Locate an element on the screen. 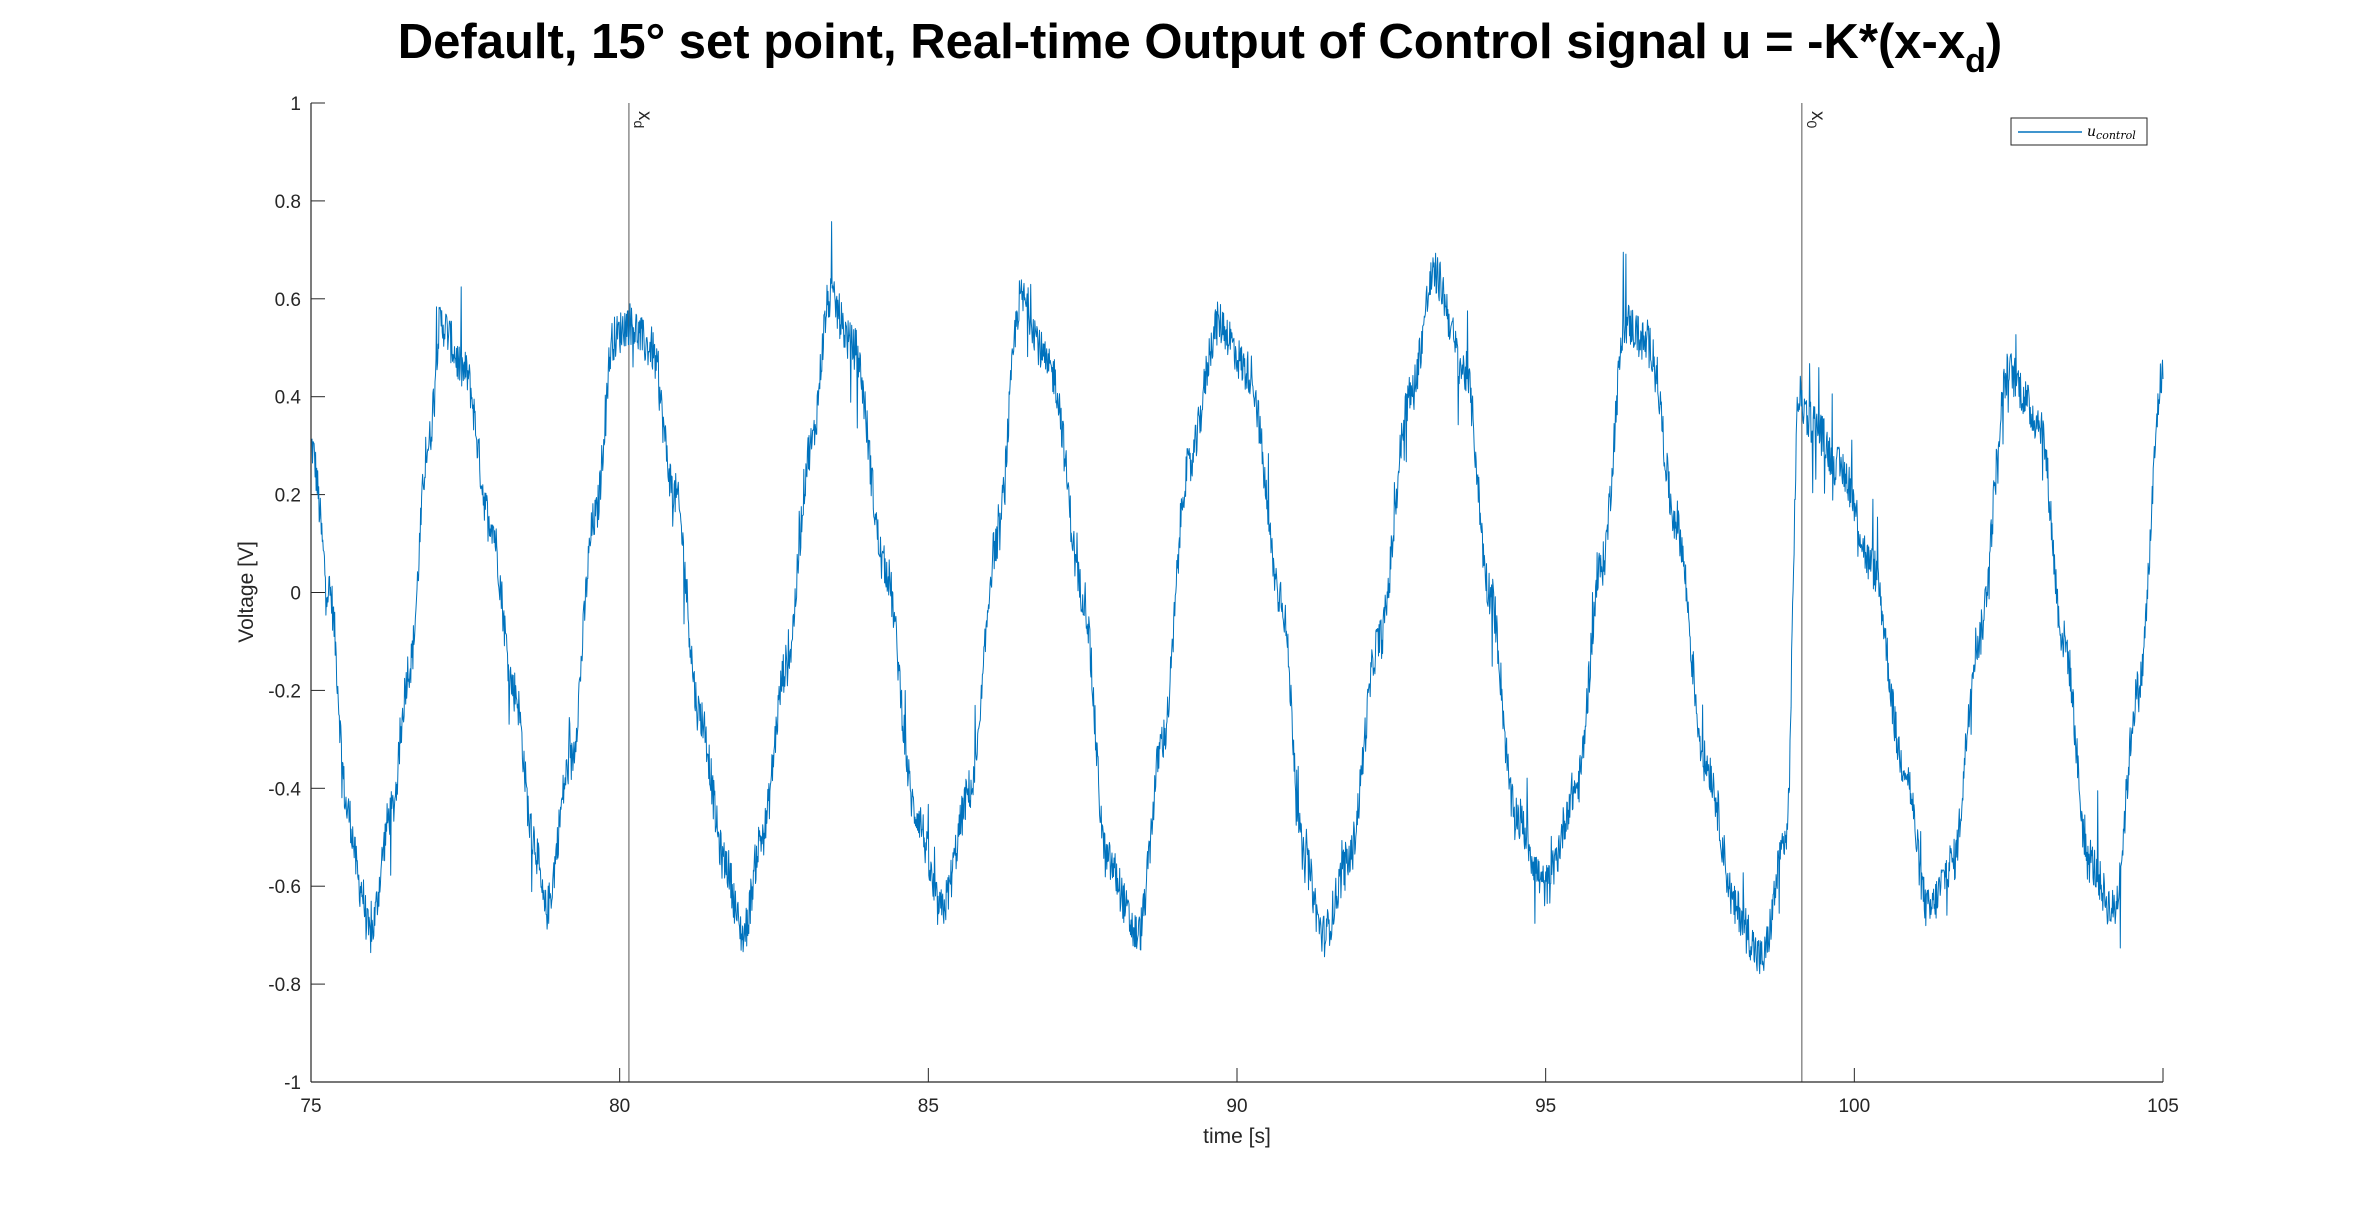 The width and height of the screenshot is (2378, 1210). y-axis: -1 -0.8 -0.6 -0.4 -0.2 0 0.2 0.4 0.6 0.8 1 is located at coordinates (296, 594).